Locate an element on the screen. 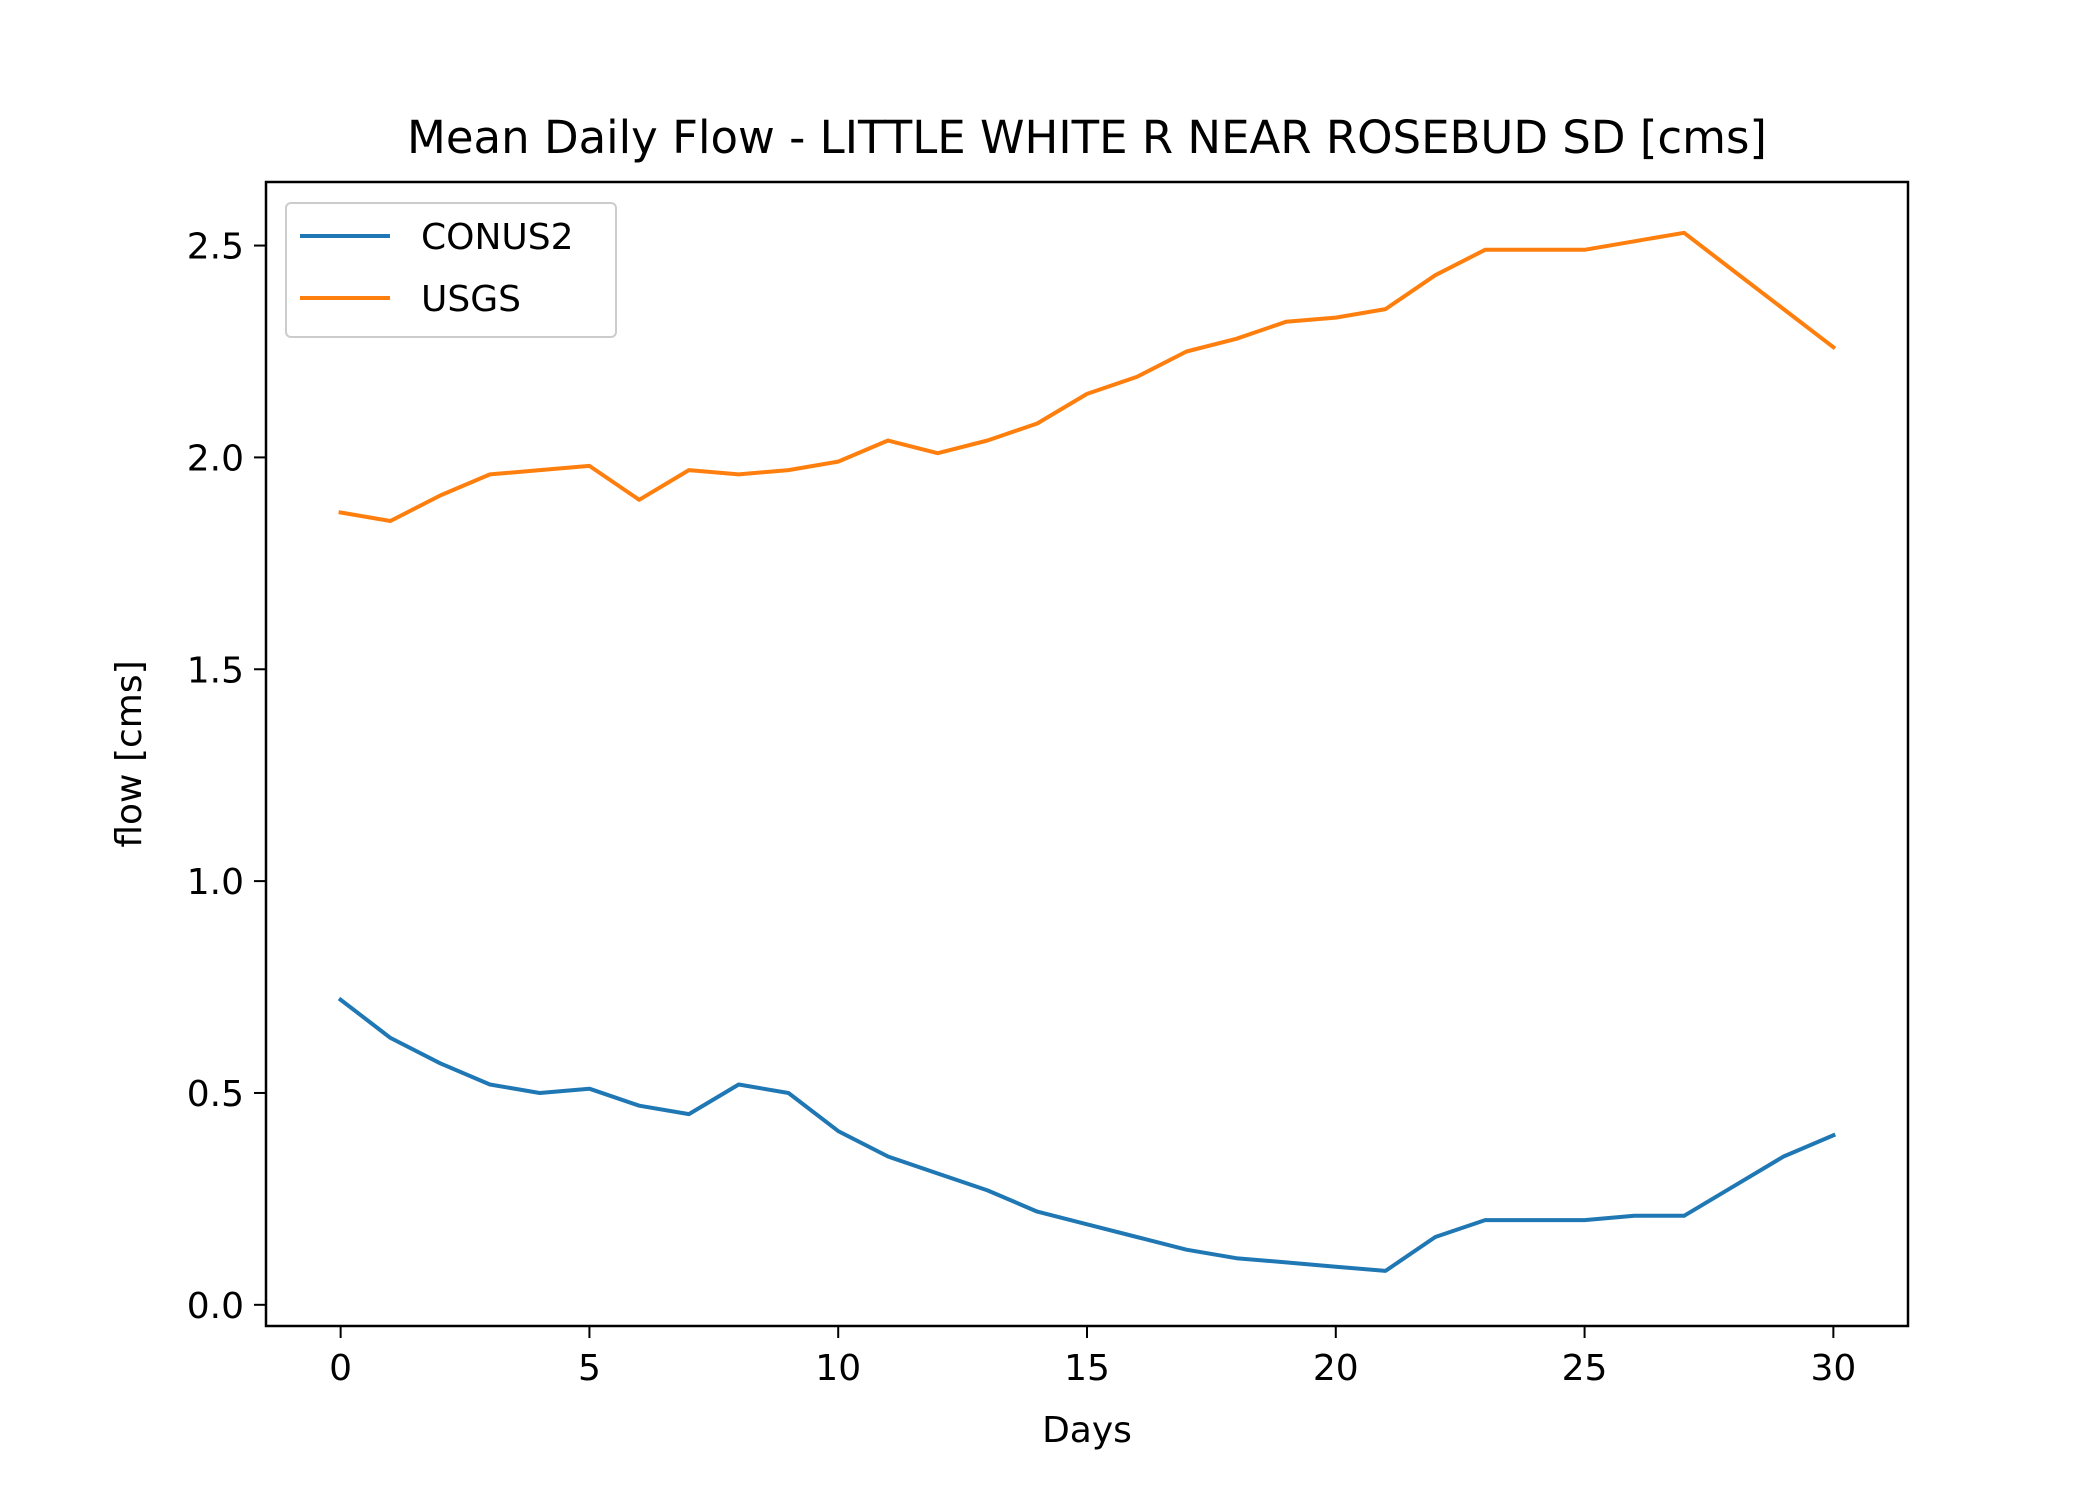 The image size is (2100, 1500). series-line-usgs is located at coordinates (1087, 376).